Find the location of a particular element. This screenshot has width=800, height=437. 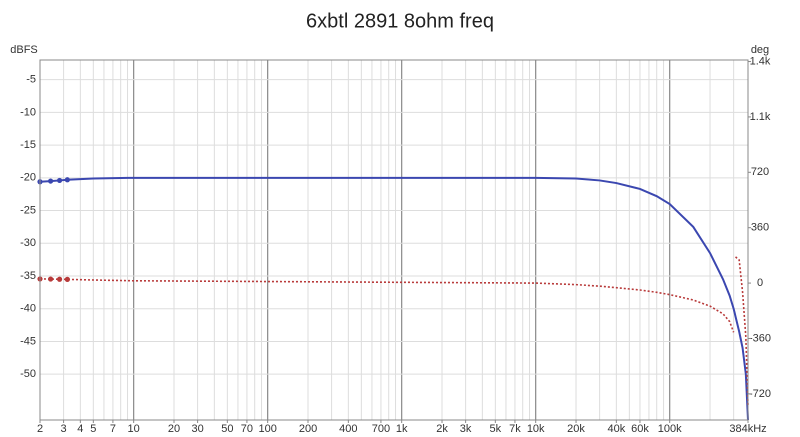

y2-tick-label: 0 is located at coordinates (760, 283).